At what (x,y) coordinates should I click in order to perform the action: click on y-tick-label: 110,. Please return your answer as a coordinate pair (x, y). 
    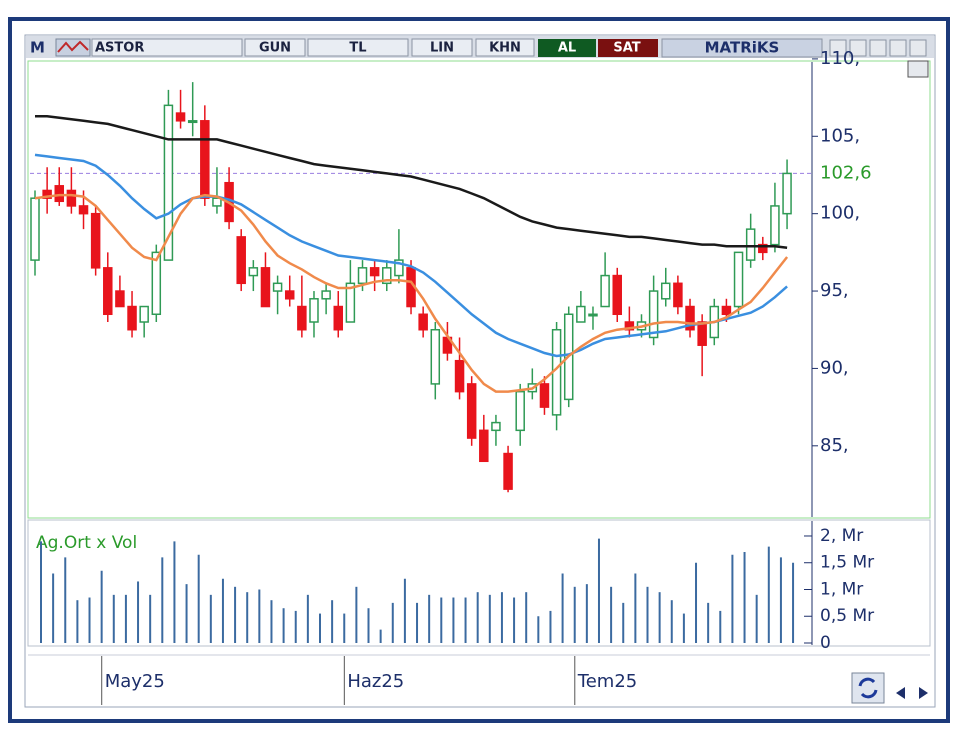
    Looking at the image, I should click on (840, 58).